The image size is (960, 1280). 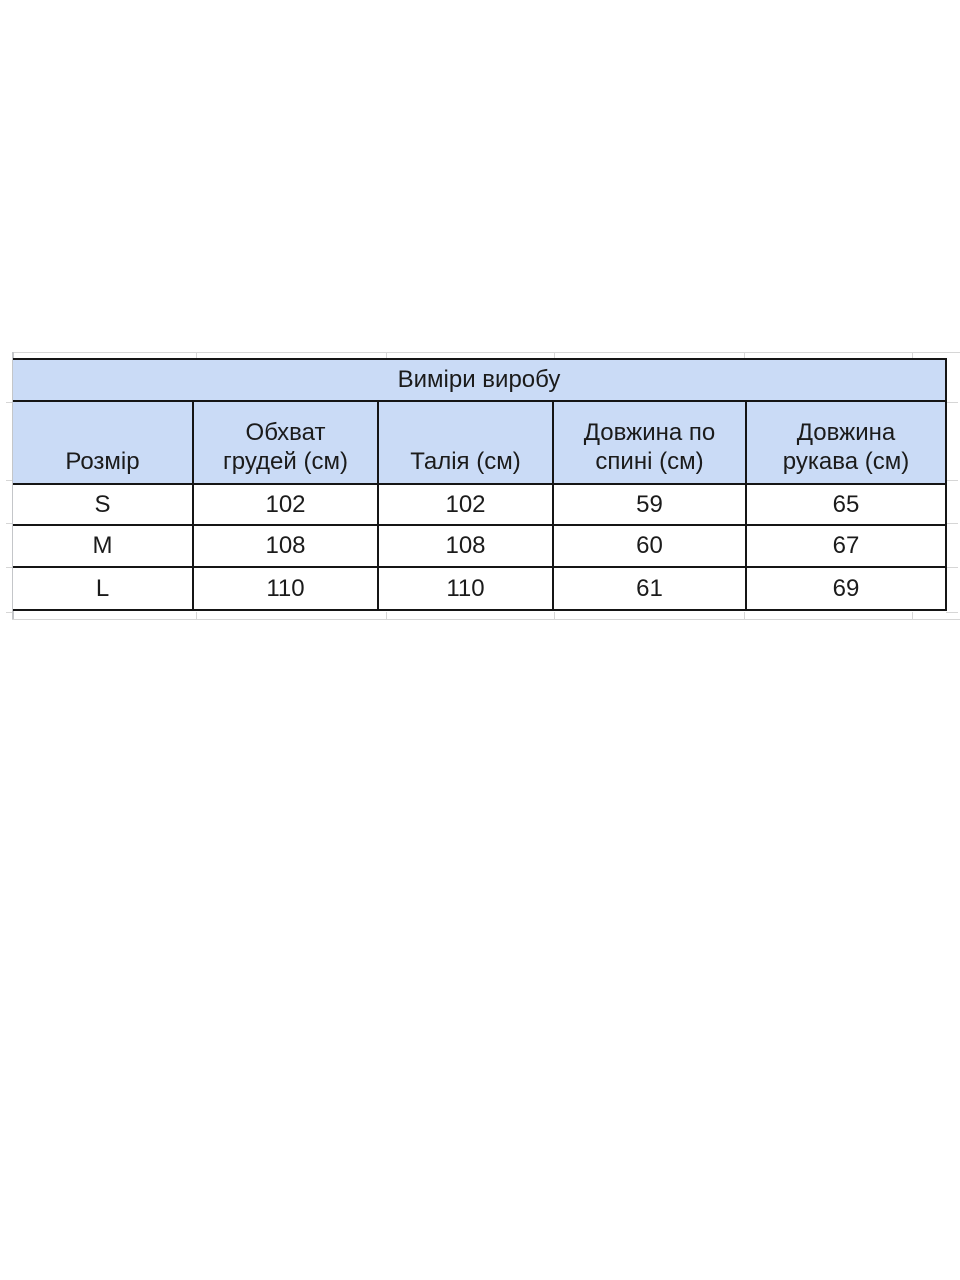 What do you see at coordinates (649, 546) in the screenshot?
I see `cell-back-length: 60` at bounding box center [649, 546].